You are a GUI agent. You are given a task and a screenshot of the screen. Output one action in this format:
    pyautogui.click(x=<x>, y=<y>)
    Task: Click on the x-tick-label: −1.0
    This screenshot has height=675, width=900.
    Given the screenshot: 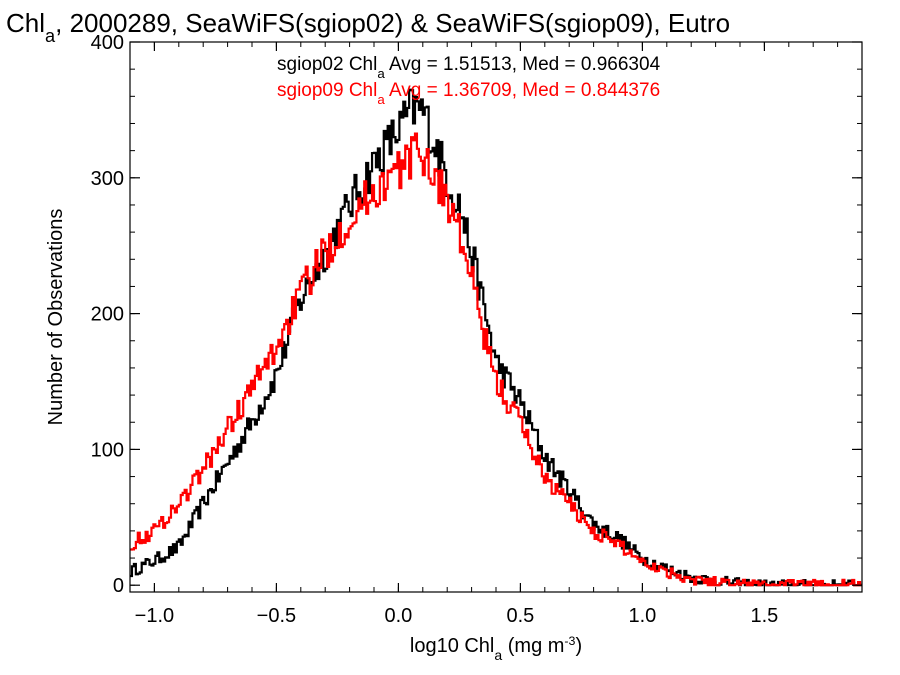 What is the action you would take?
    pyautogui.click(x=154, y=616)
    